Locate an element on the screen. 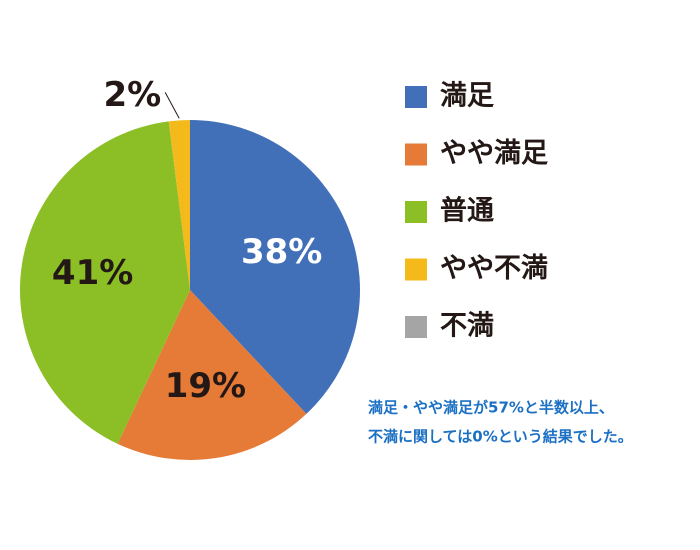 The height and width of the screenshot is (550, 700). legend-label: 普通 is located at coordinates (467, 211).